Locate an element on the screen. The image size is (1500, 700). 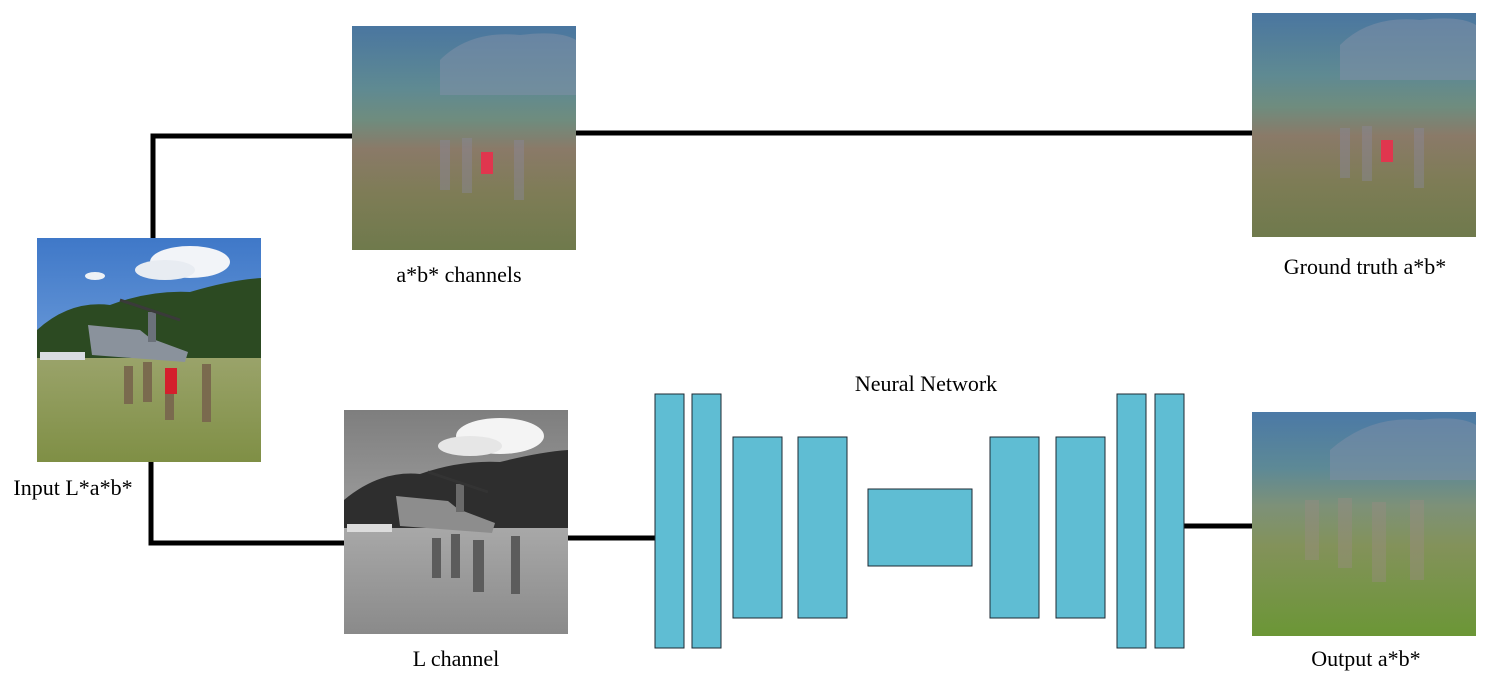
connector-input-to-ab is located at coordinates (251, 185).